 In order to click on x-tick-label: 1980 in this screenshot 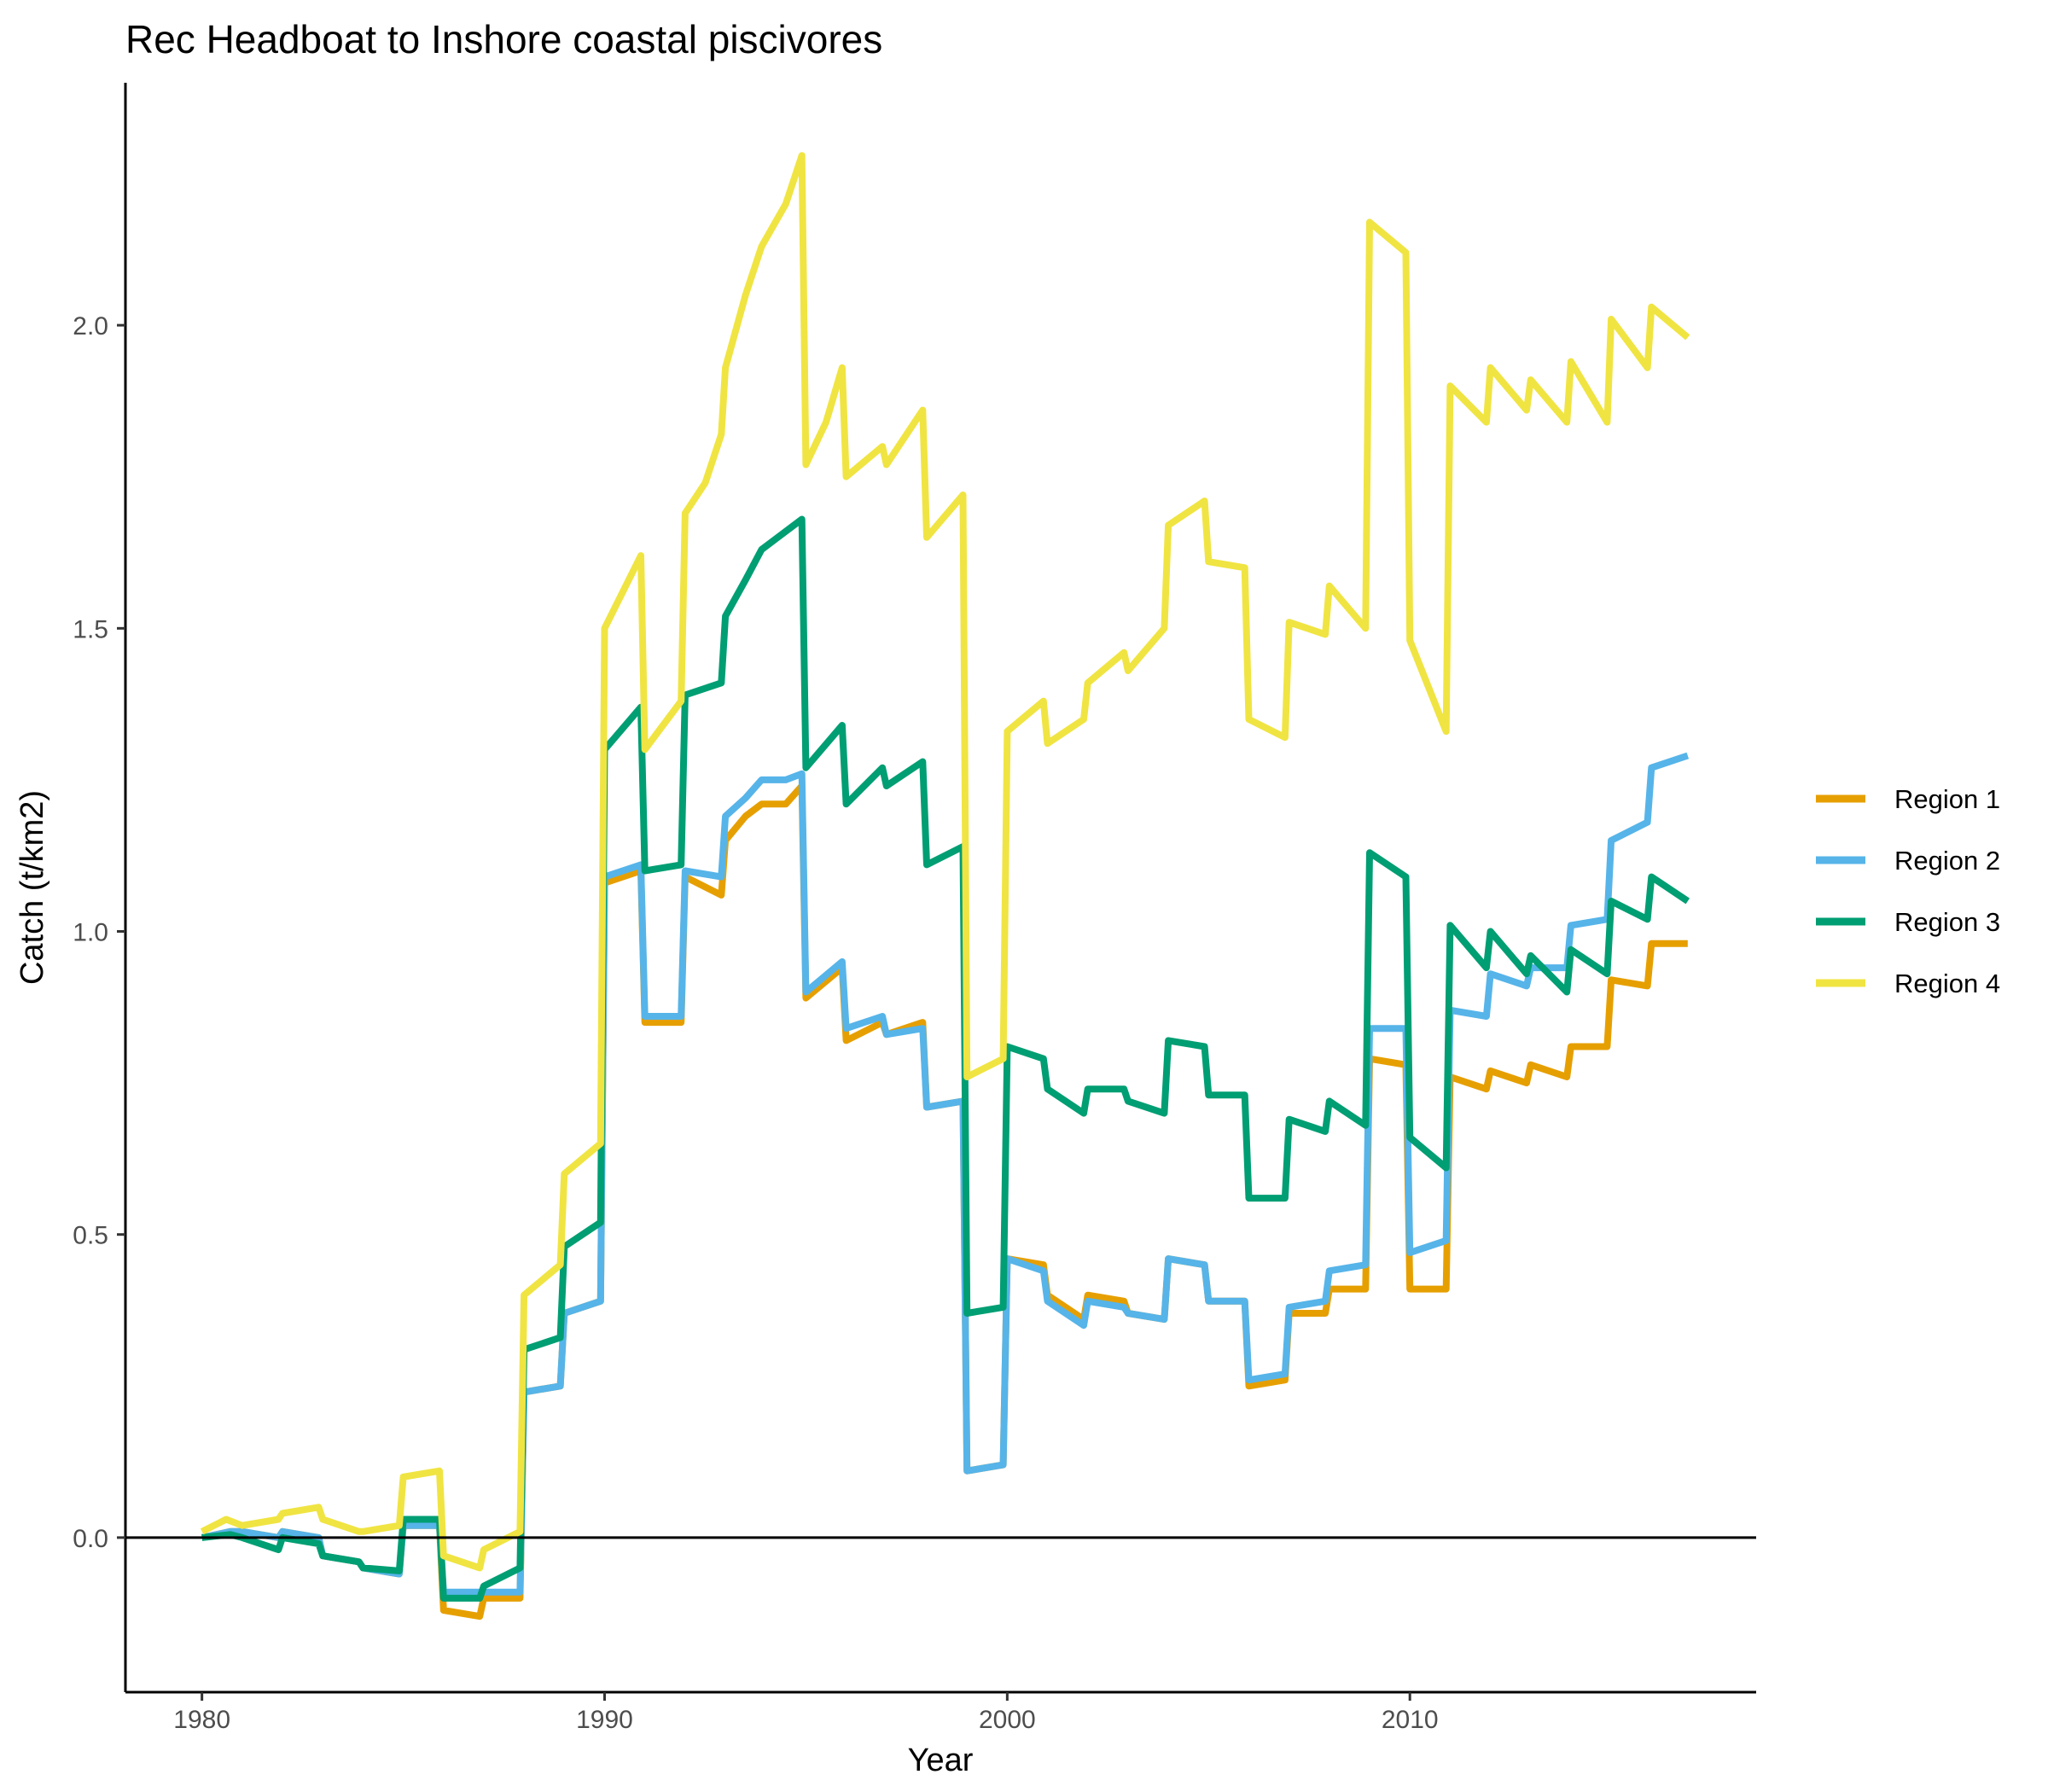, I will do `click(201, 1720)`.